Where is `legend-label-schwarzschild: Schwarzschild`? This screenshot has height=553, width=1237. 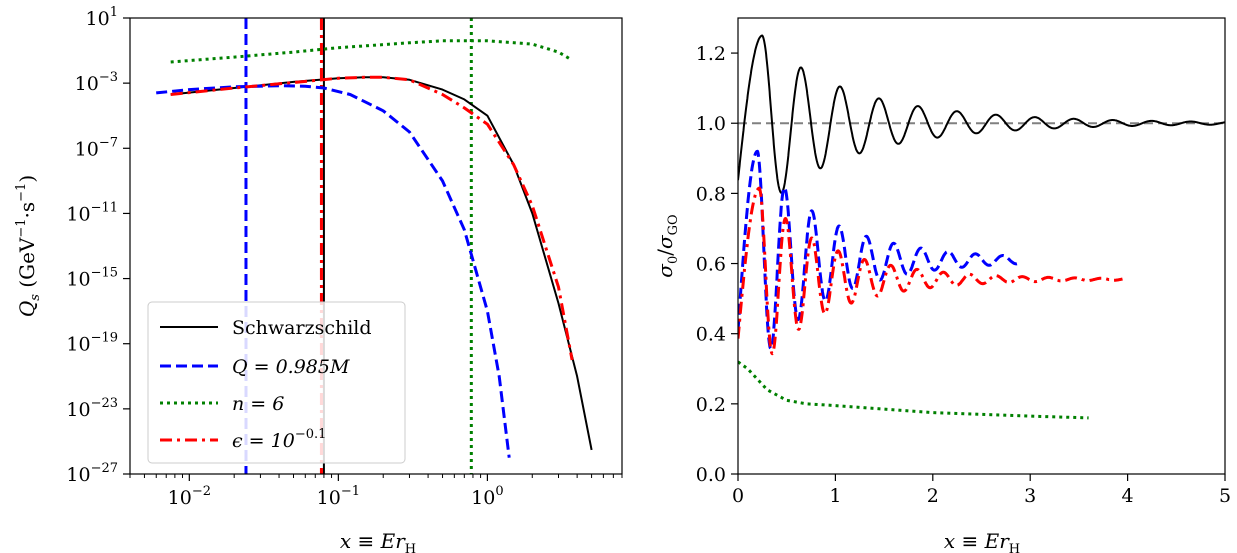 legend-label-schwarzschild: Schwarzschild is located at coordinates (302, 328).